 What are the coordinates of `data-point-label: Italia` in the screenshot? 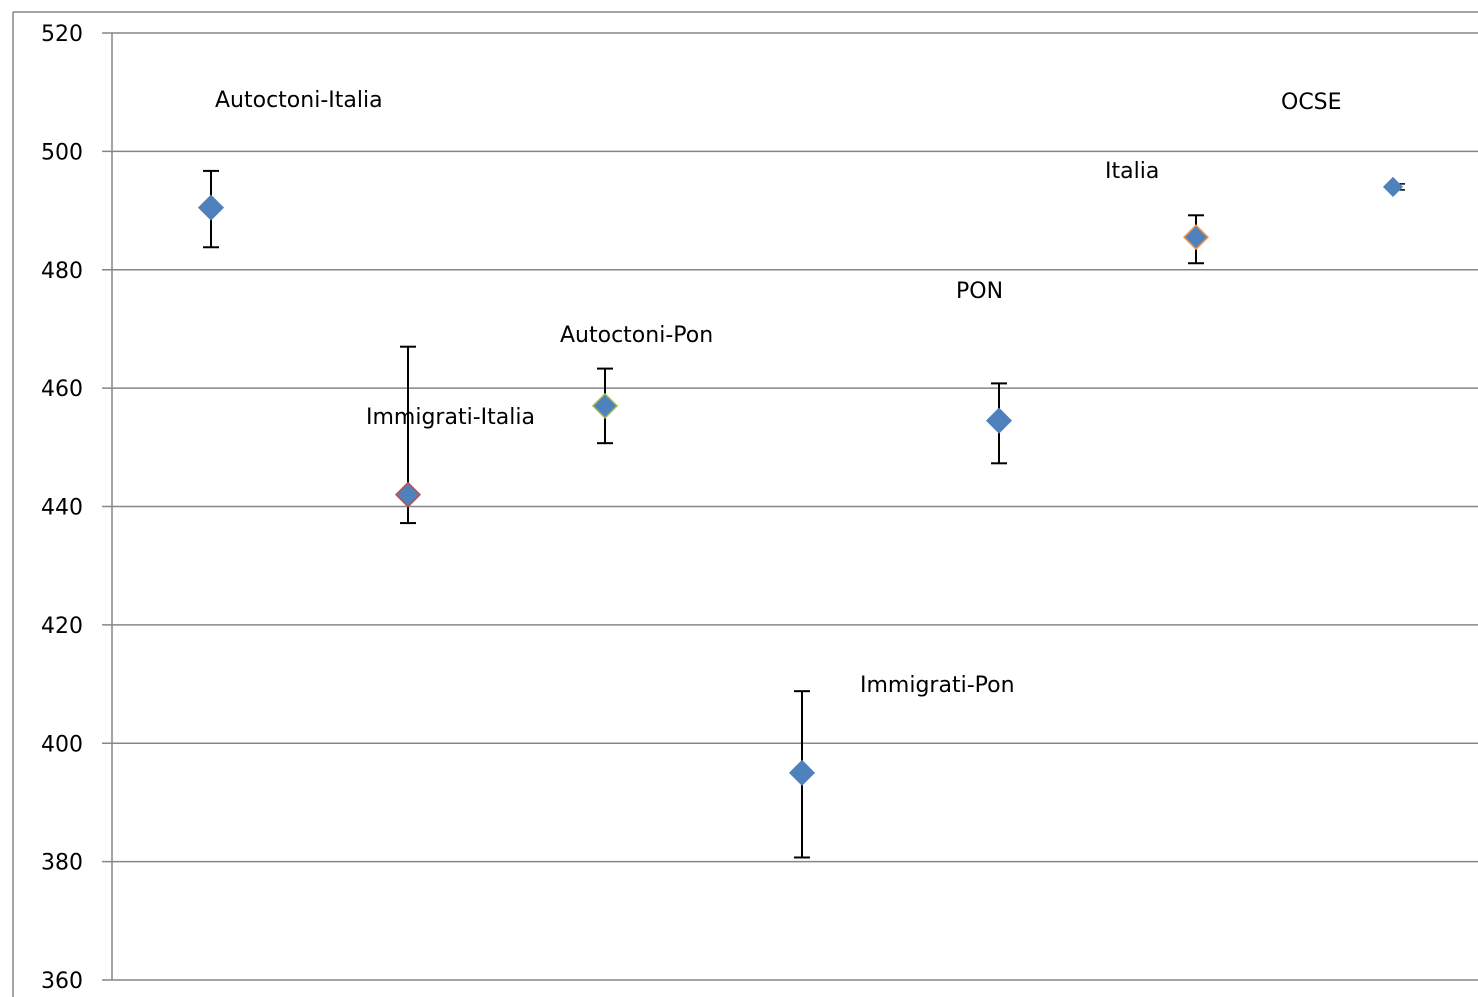 It's located at (1132, 171).